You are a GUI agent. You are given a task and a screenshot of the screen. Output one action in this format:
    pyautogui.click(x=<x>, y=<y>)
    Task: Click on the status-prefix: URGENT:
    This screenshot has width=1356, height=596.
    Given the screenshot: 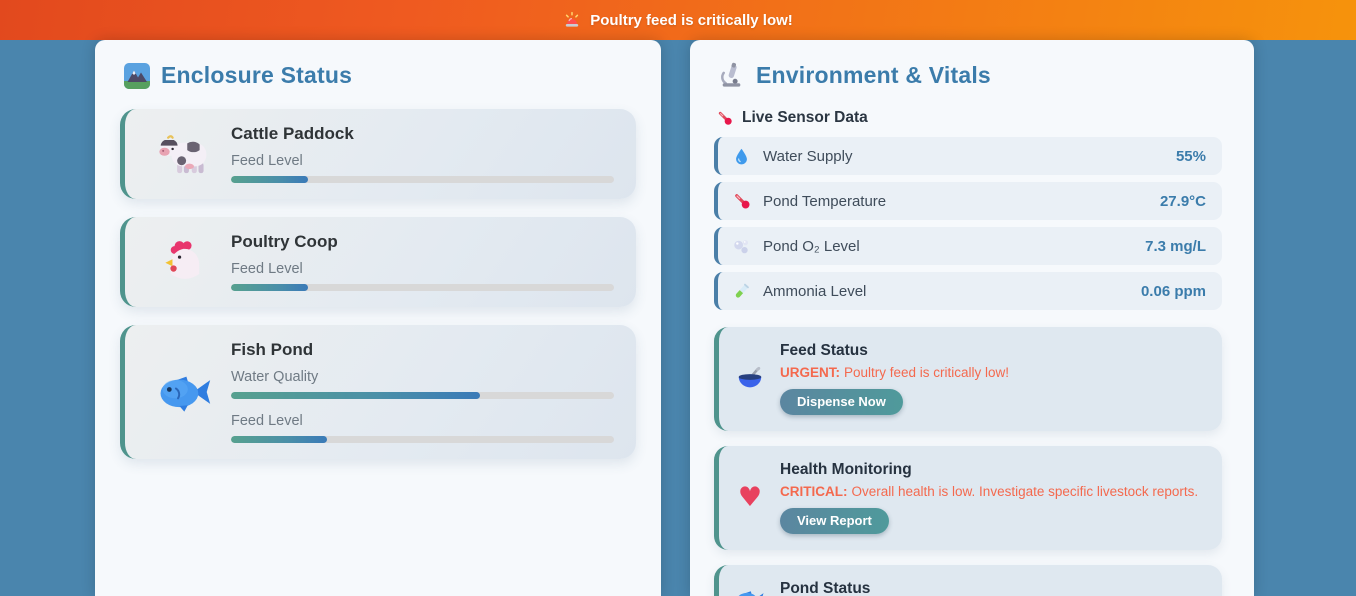 What is the action you would take?
    pyautogui.click(x=810, y=372)
    